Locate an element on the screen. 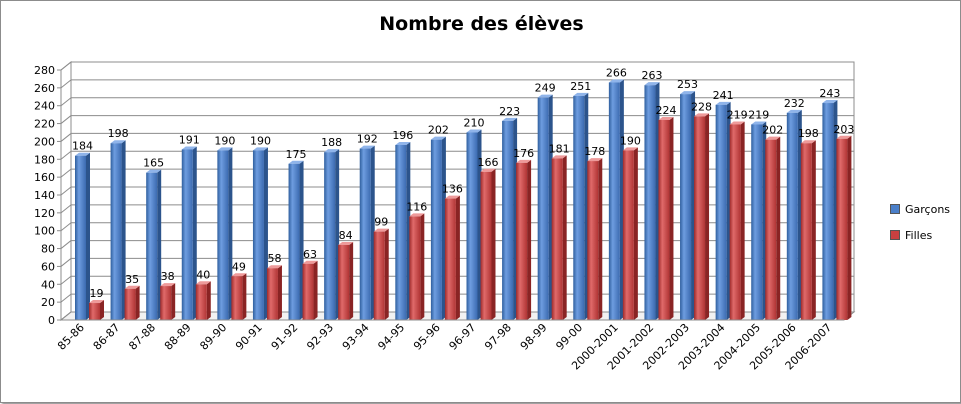 The height and width of the screenshot is (404, 961). data-label: 223 is located at coordinates (509, 111).